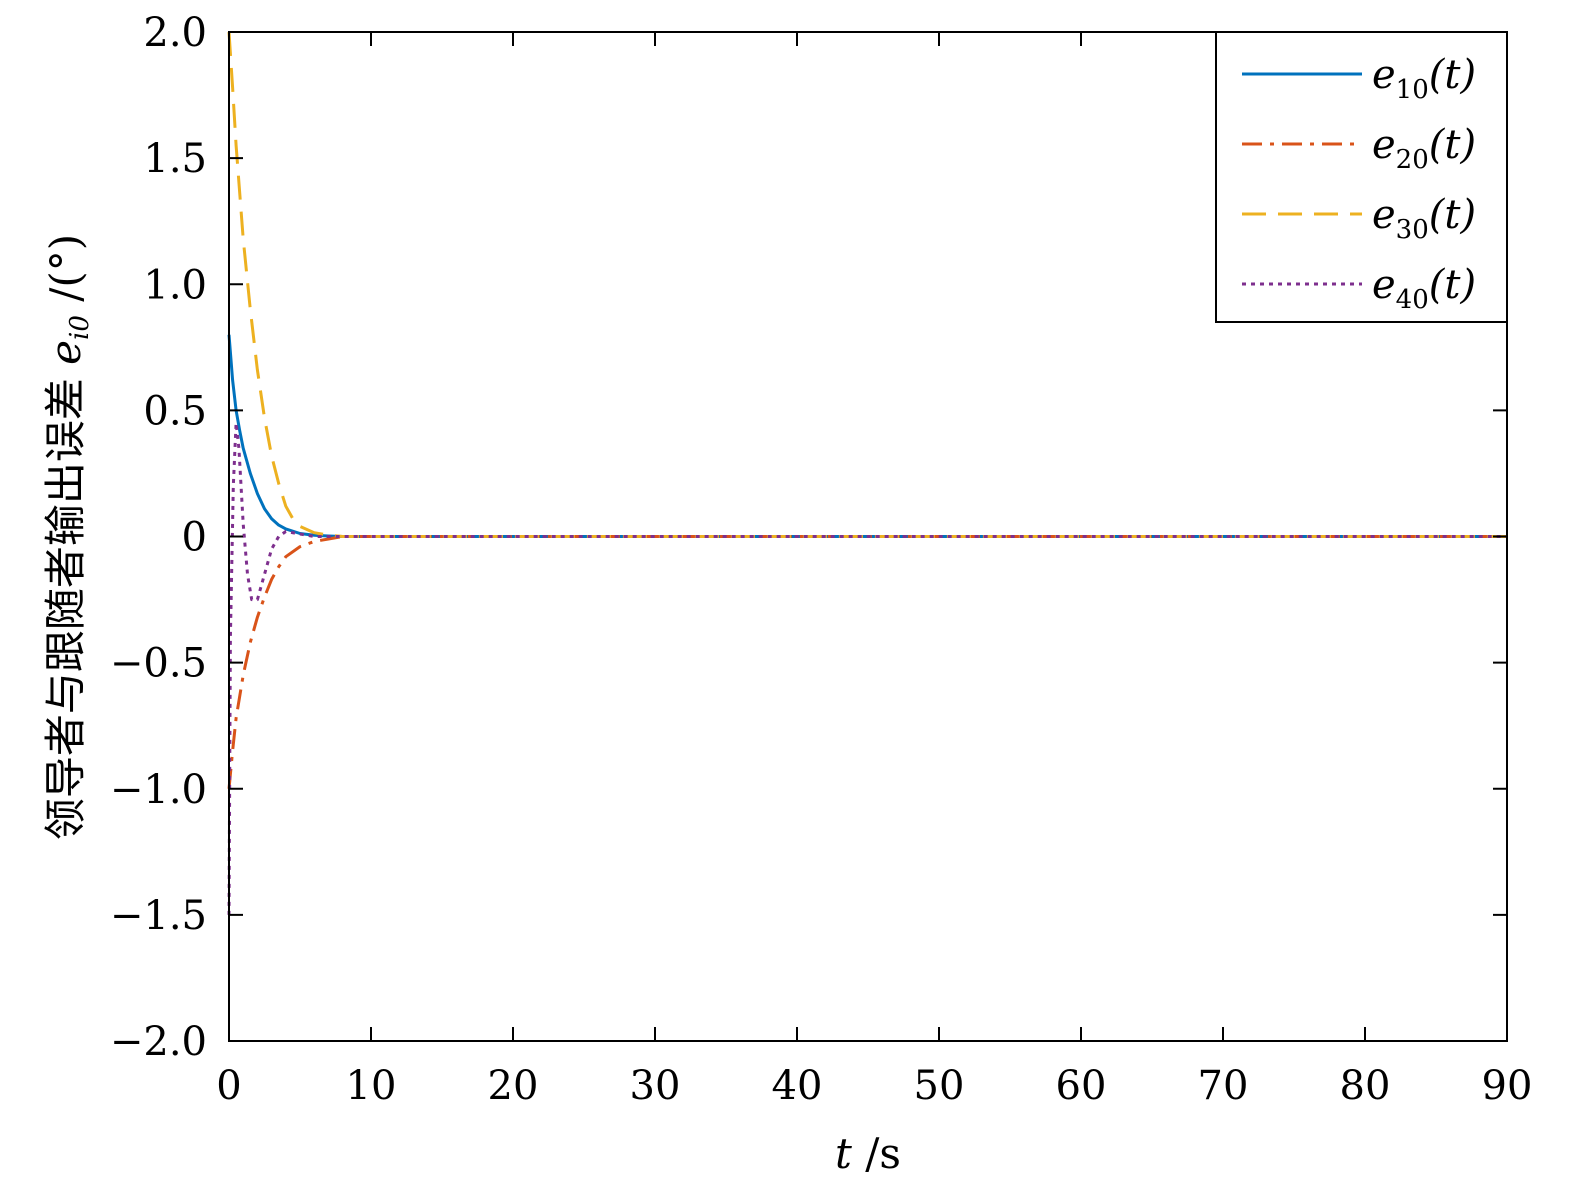  What do you see at coordinates (655, 1086) in the screenshot?
I see `x-tick-label: 30` at bounding box center [655, 1086].